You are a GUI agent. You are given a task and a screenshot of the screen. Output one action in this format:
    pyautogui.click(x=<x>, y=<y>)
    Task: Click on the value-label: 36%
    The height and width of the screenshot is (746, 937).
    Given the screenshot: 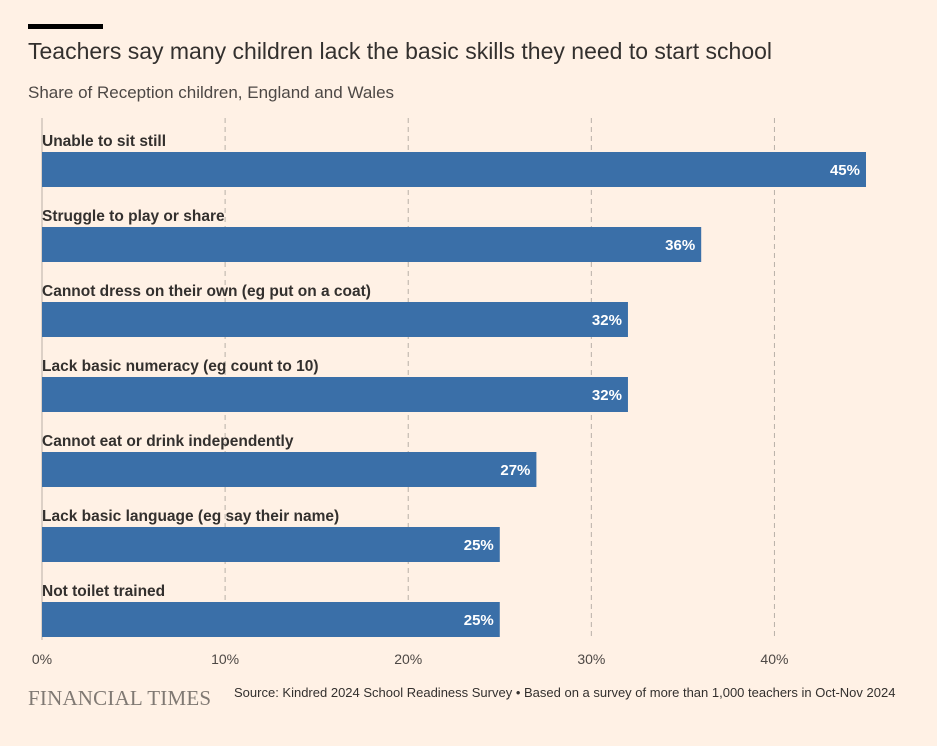 What is the action you would take?
    pyautogui.click(x=680, y=245)
    